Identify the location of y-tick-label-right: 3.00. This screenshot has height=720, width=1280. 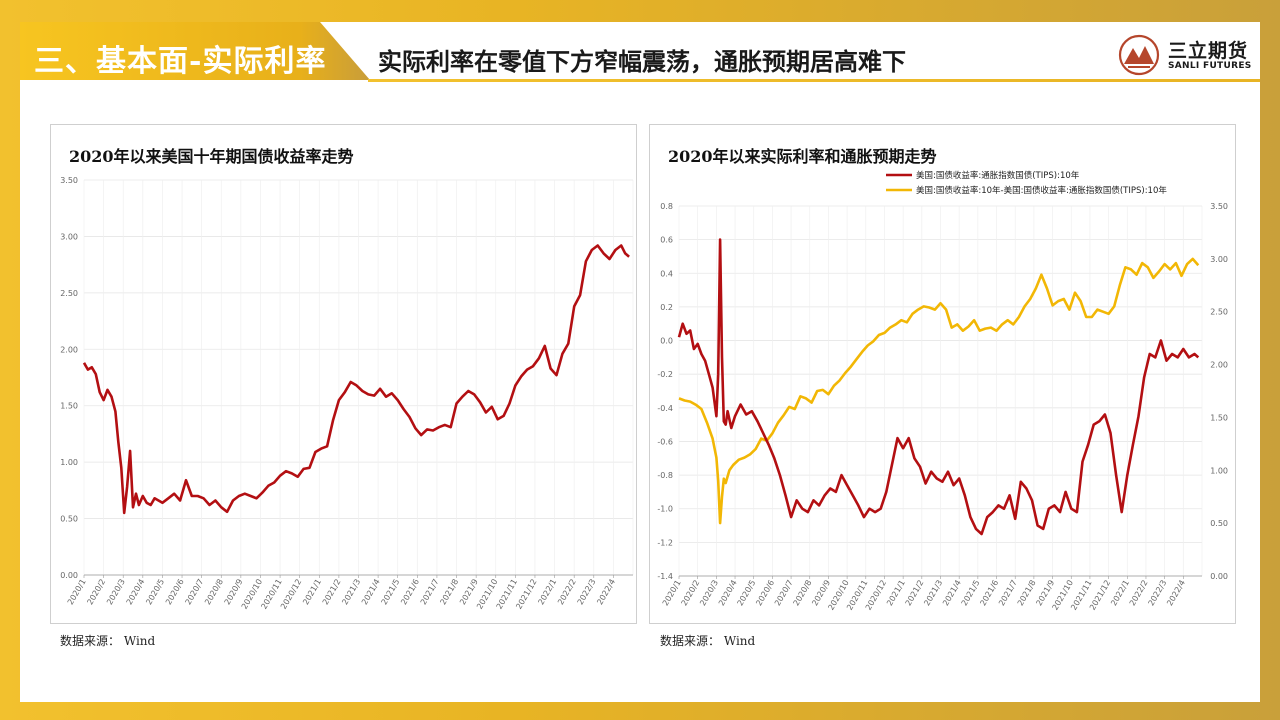
(1219, 259).